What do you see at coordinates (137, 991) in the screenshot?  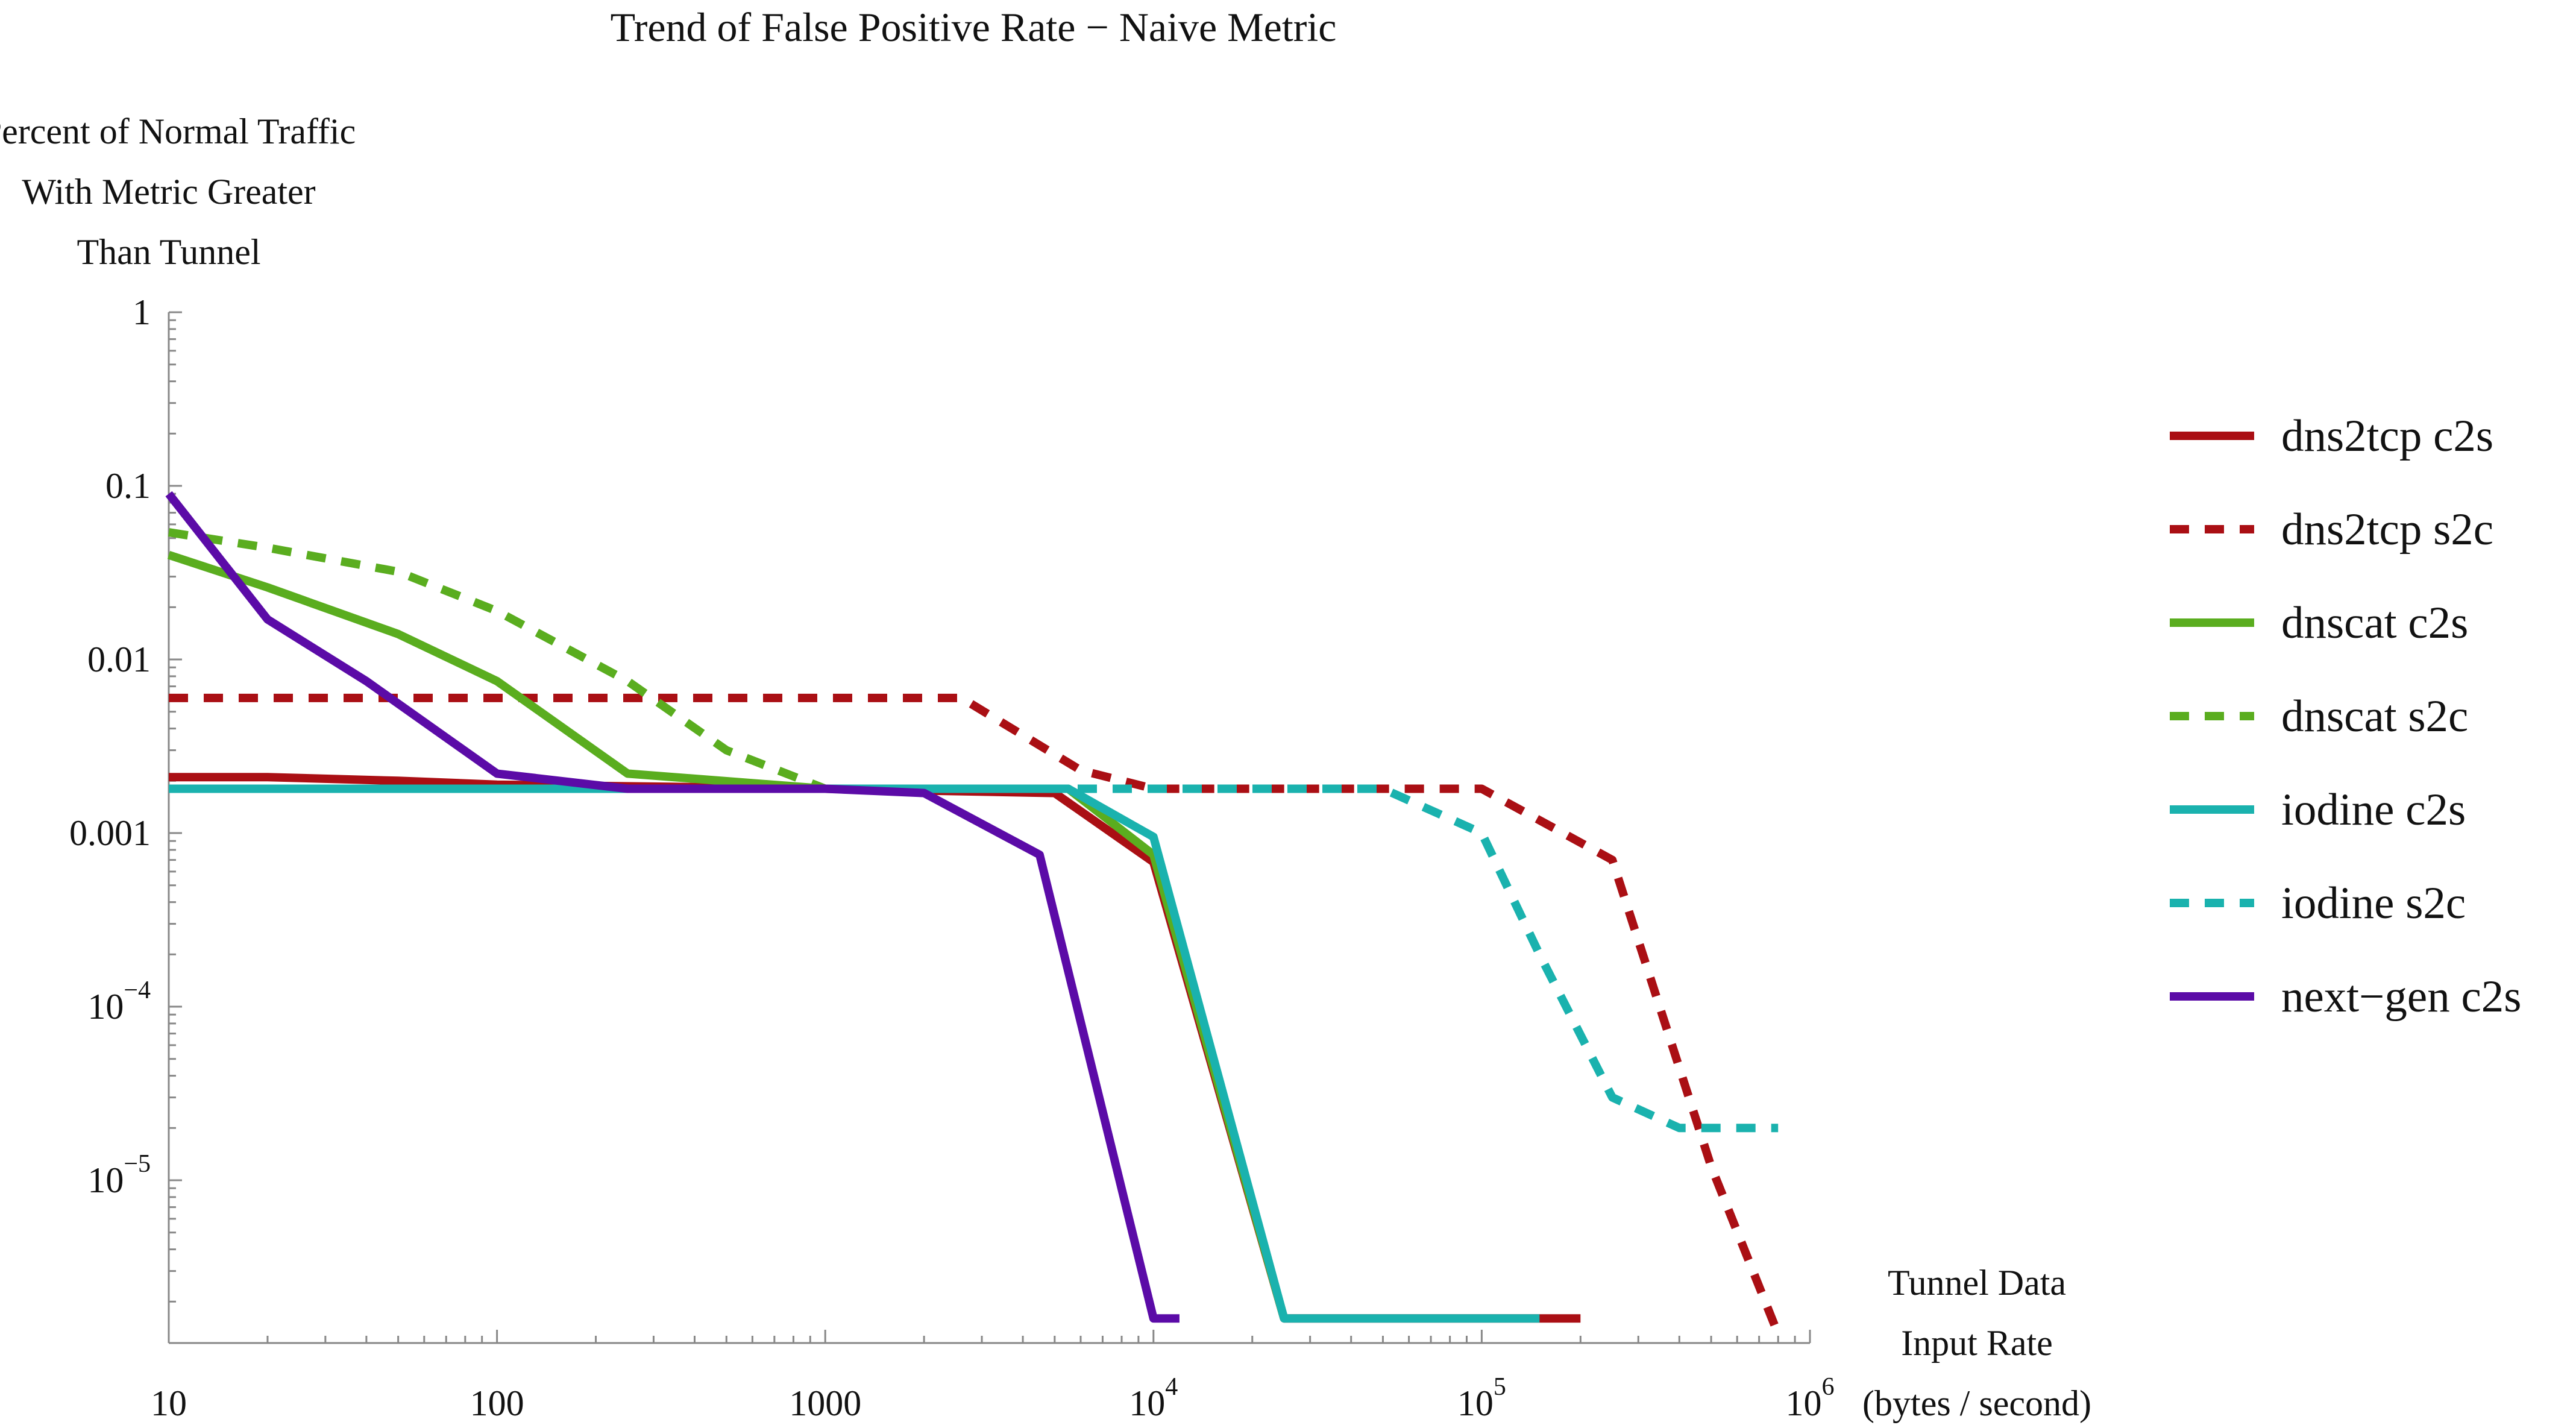 I see `y-tick-exponent: −4` at bounding box center [137, 991].